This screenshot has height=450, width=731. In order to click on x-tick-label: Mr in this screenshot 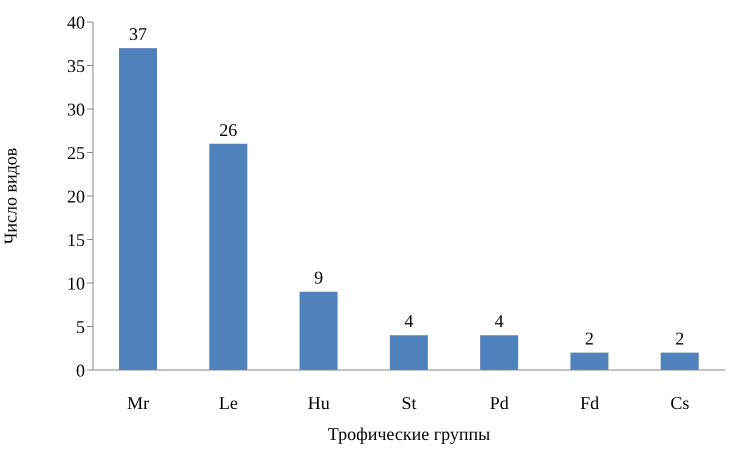, I will do `click(138, 402)`.